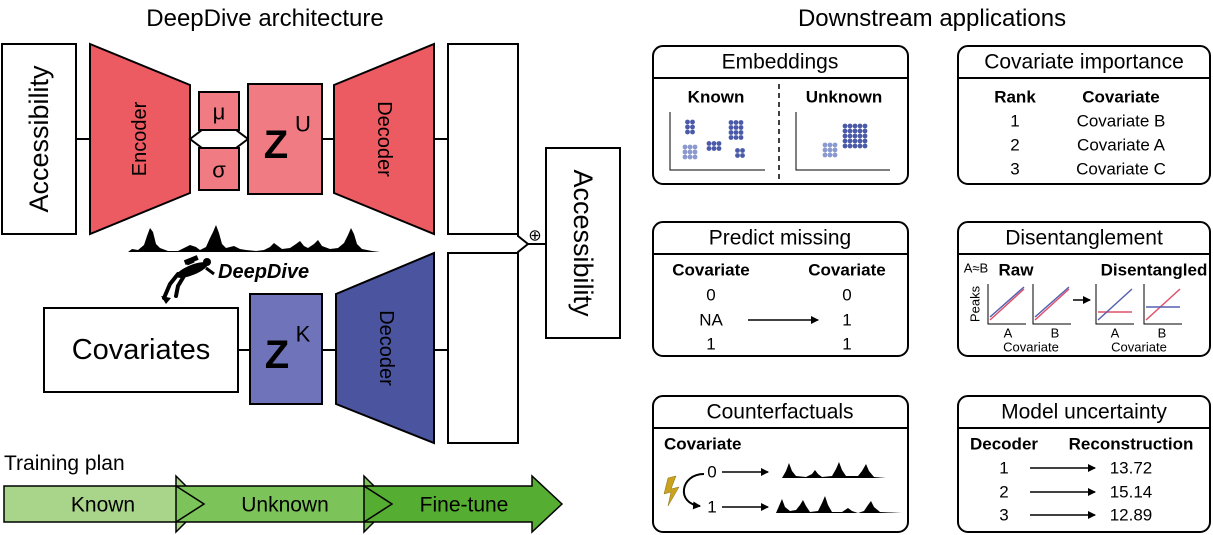  Describe the element at coordinates (1084, 289) in the screenshot. I see `disentangle-panel` at that location.